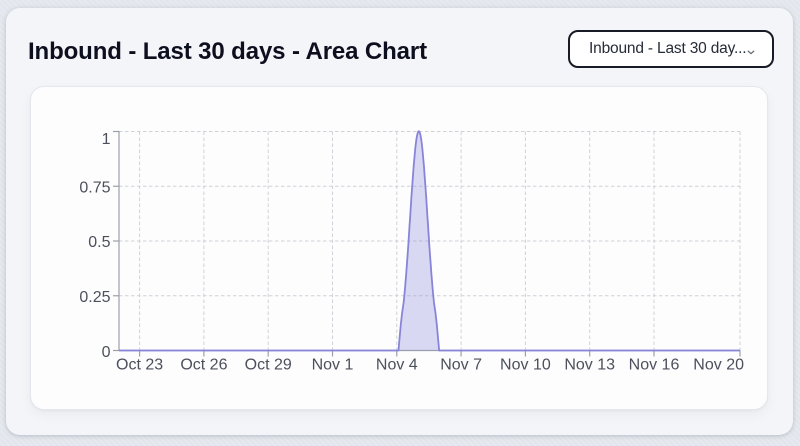 Image resolution: width=800 pixels, height=446 pixels. Describe the element at coordinates (397, 365) in the screenshot. I see `svg-text: Nov 4` at that location.